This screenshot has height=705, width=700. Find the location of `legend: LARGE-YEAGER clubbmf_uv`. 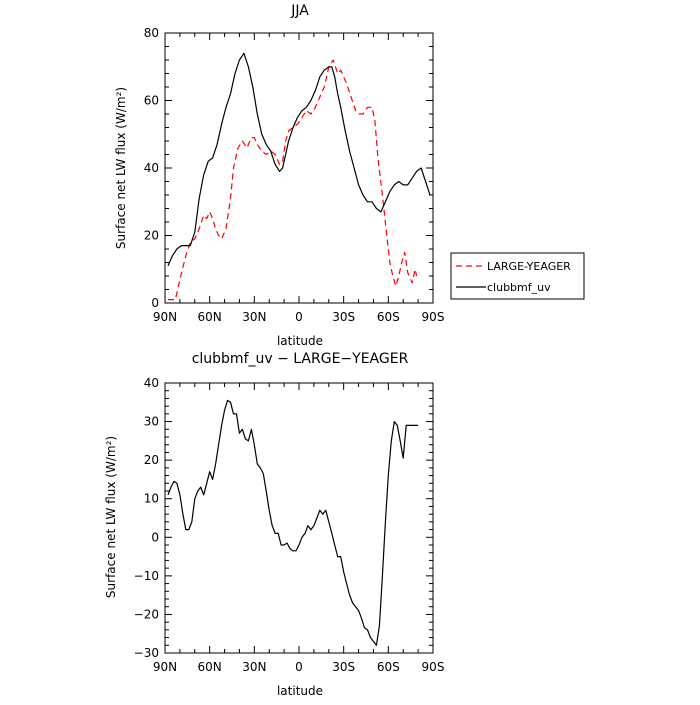

legend: LARGE-YEAGER clubbmf_uv is located at coordinates (517, 276).